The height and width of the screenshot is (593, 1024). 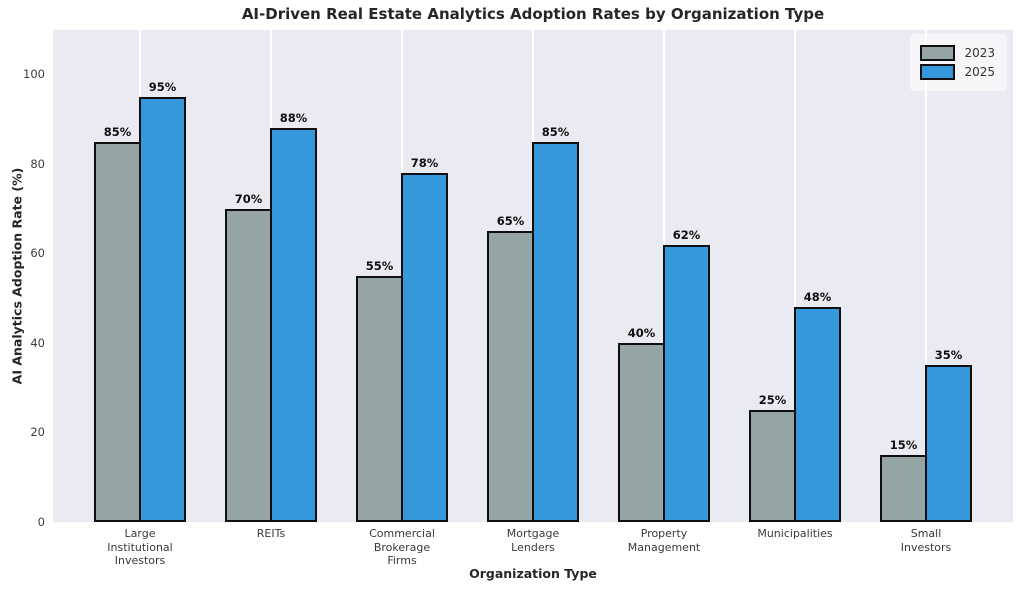 I want to click on legend-label: 2025, so click(x=979, y=72).